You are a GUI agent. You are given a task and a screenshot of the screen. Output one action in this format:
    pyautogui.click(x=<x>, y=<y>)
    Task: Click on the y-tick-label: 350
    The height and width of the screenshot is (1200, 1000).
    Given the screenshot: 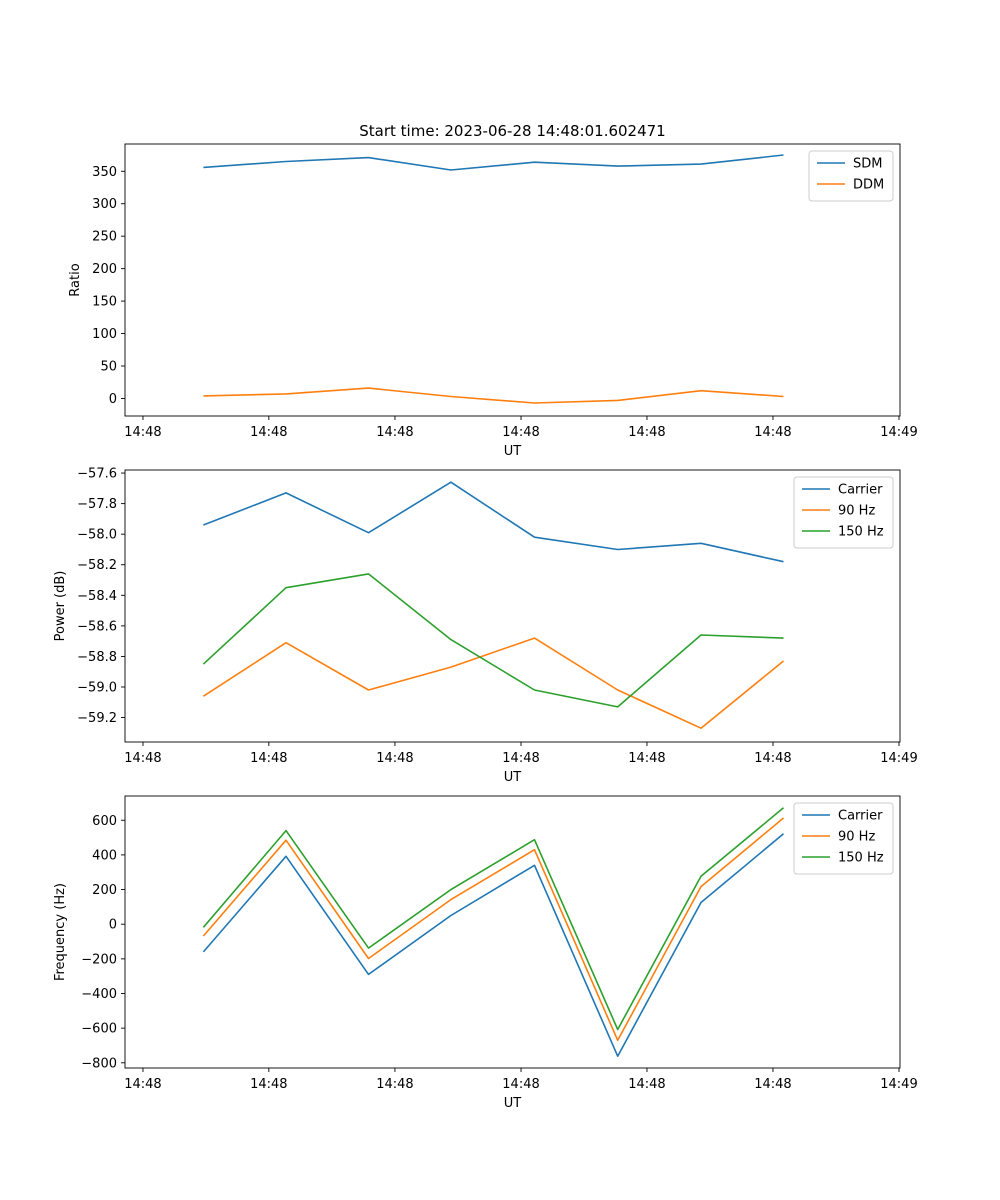 What is the action you would take?
    pyautogui.click(x=104, y=172)
    